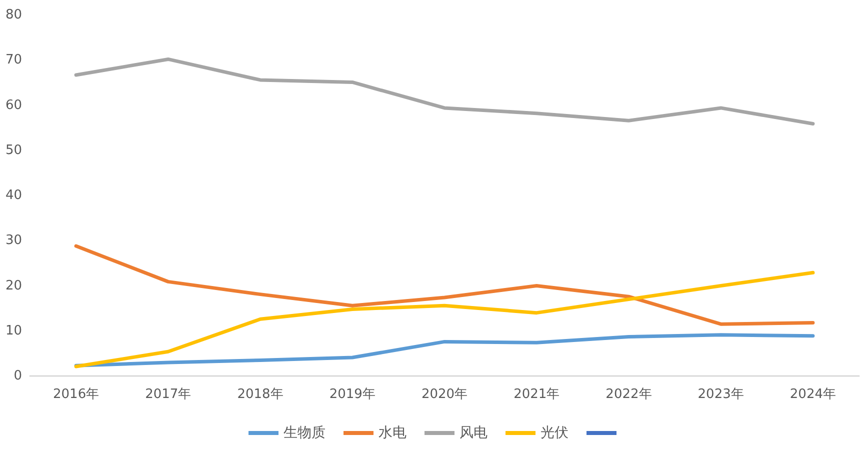 The width and height of the screenshot is (865, 451). I want to click on x-tick-label: 2019年, so click(352, 394).